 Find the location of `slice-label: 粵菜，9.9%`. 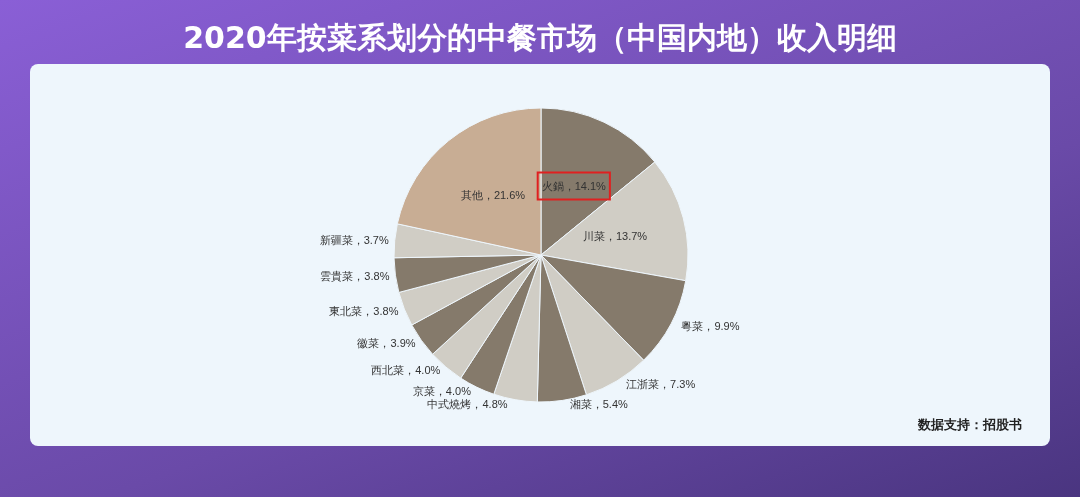

slice-label: 粵菜，9.9% is located at coordinates (710, 325).